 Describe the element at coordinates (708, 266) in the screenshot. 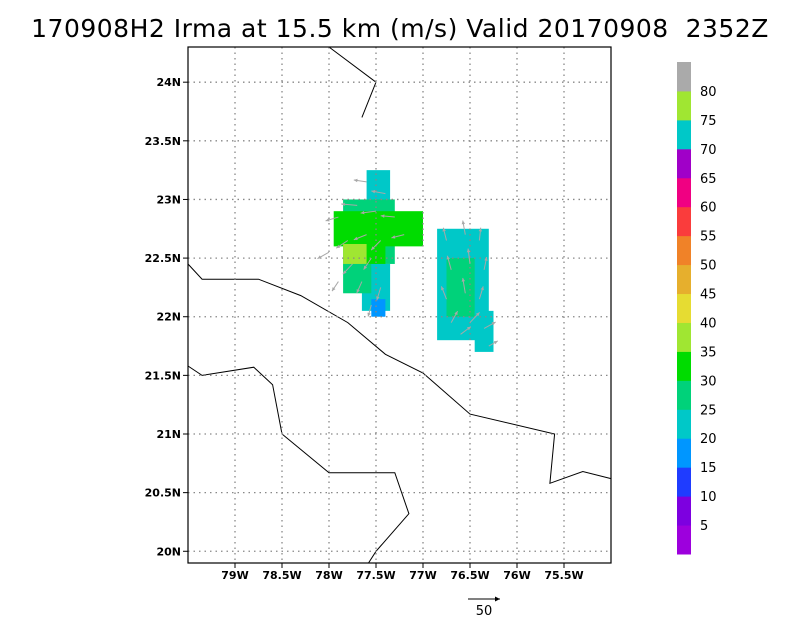

I see `colorbar-label-9: 50` at that location.